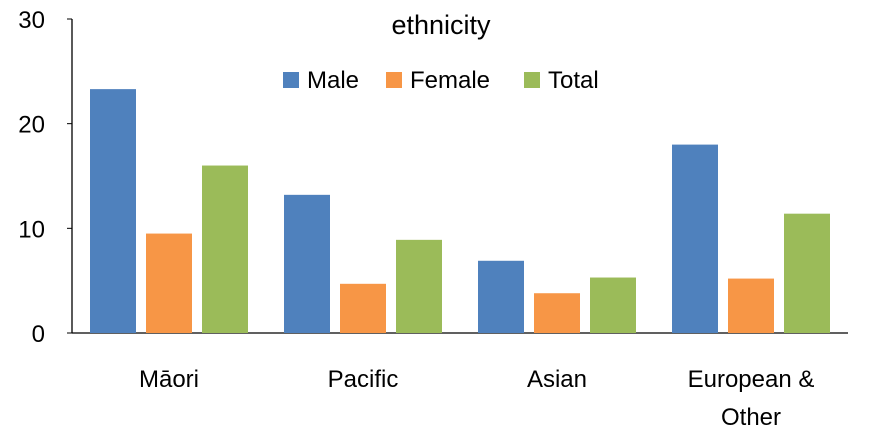 The image size is (876, 427). What do you see at coordinates (532, 80) in the screenshot?
I see `legend-swatch-total` at bounding box center [532, 80].